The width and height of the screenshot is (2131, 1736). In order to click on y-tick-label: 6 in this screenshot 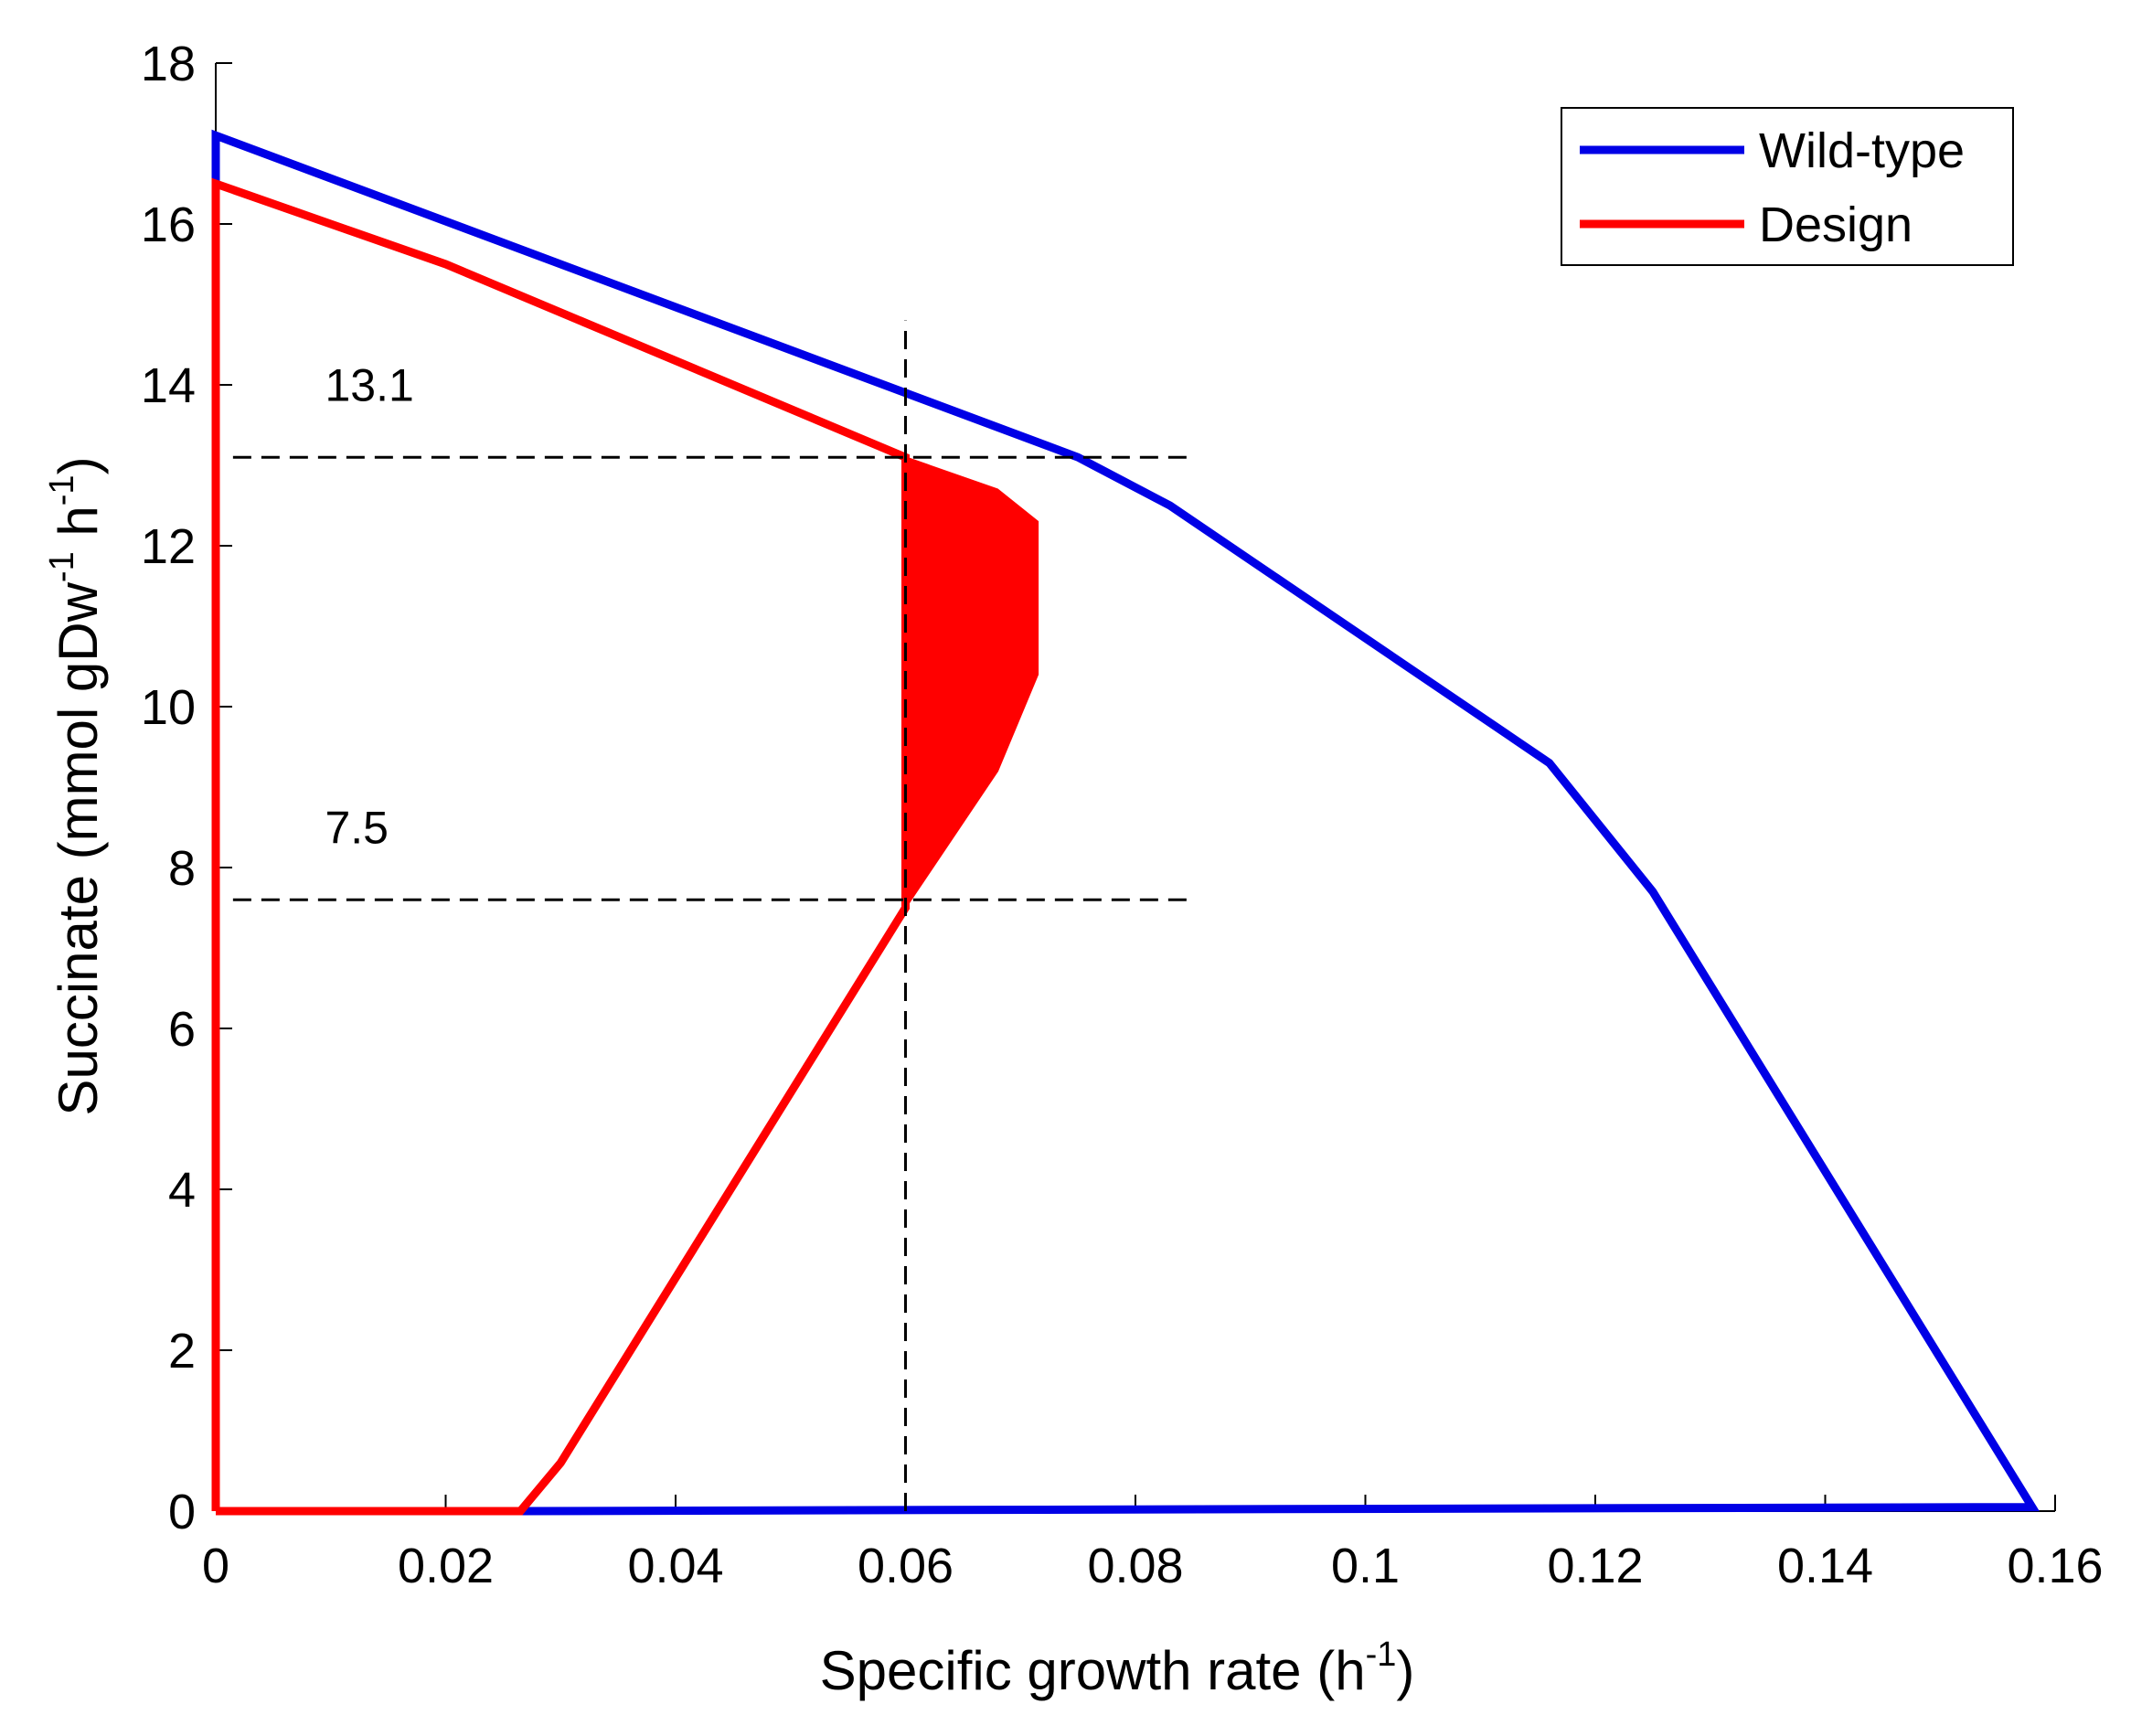, I will do `click(182, 1029)`.